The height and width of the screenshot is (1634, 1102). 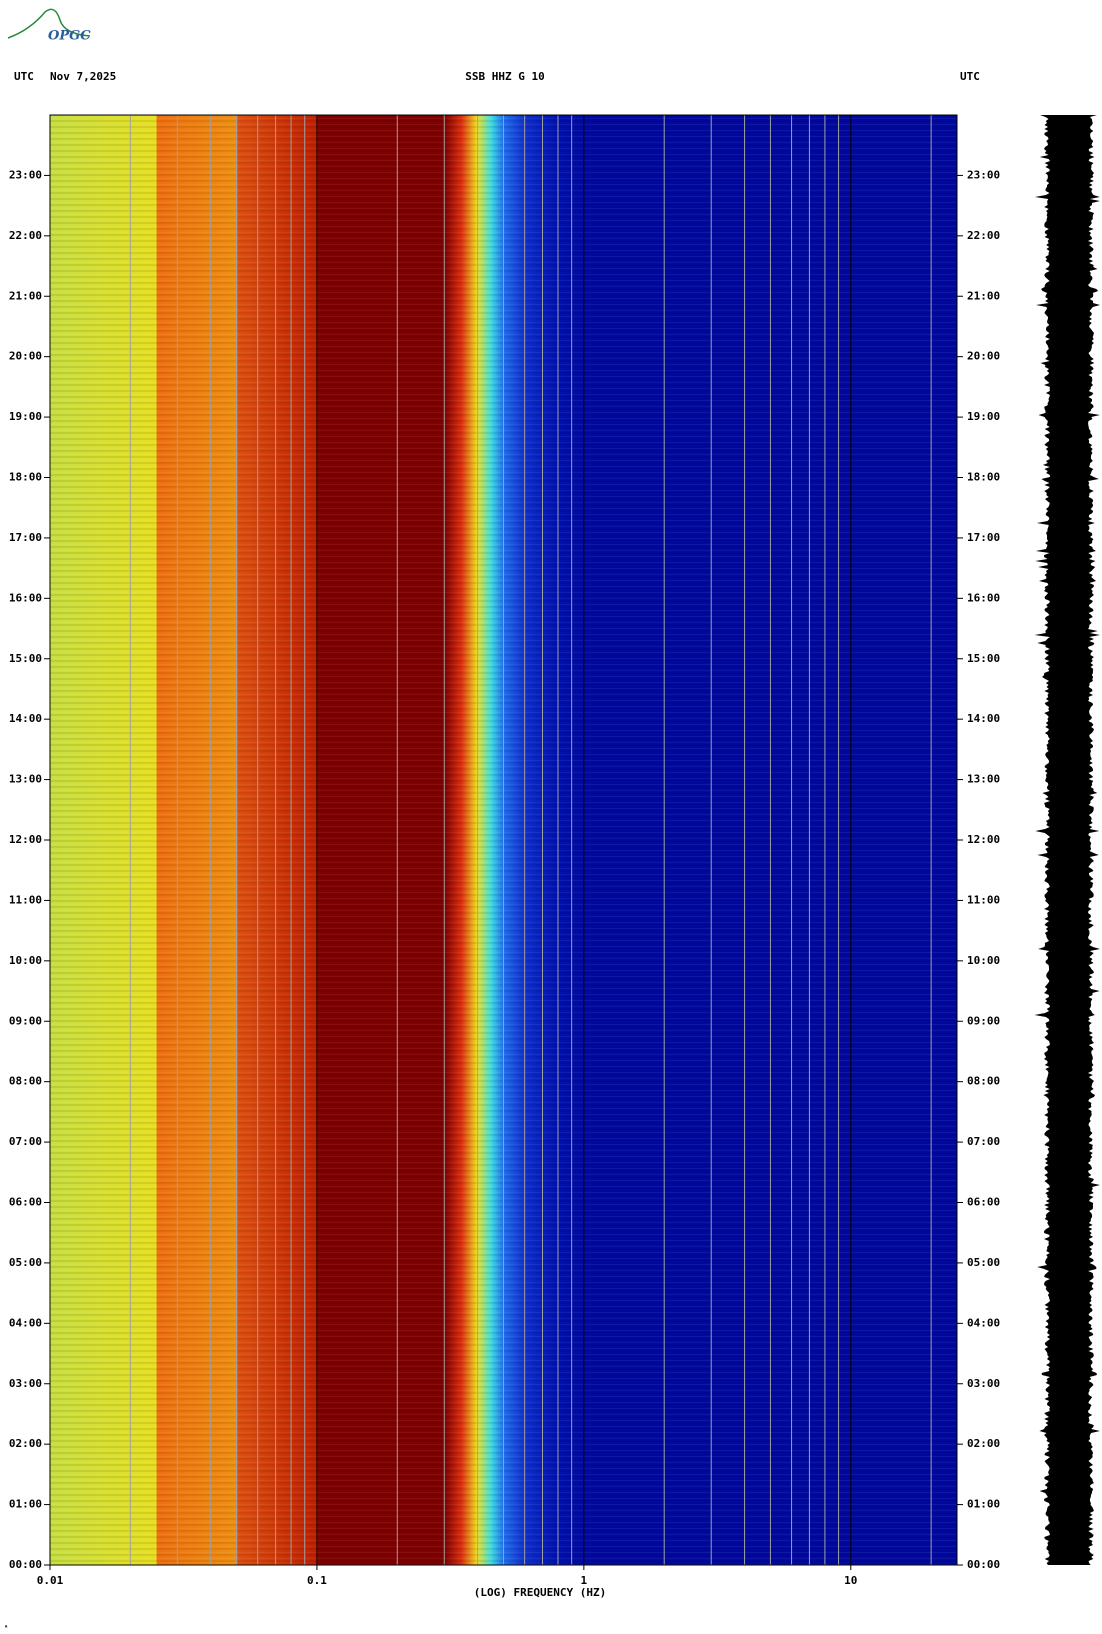 I want to click on y-tick-label: 01:00, so click(x=25, y=1504).